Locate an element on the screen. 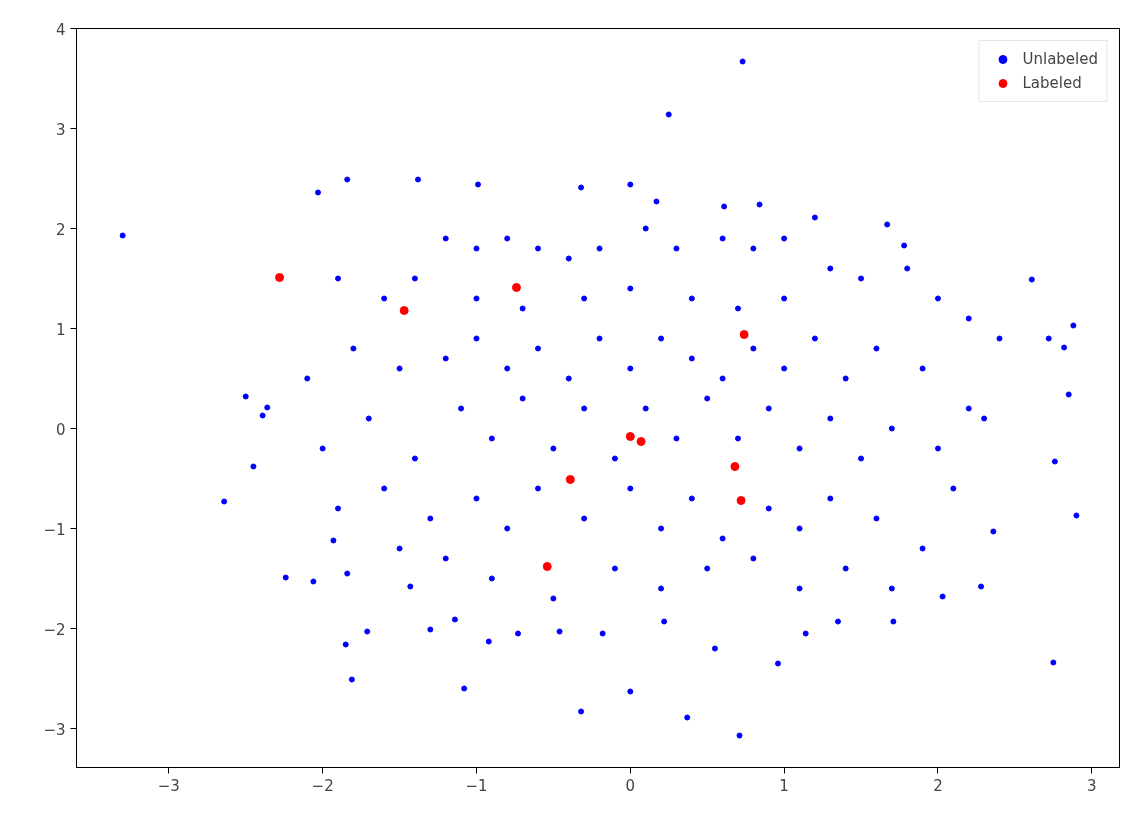 The image size is (1137, 831). y-tick-label: −3 is located at coordinates (54, 729).